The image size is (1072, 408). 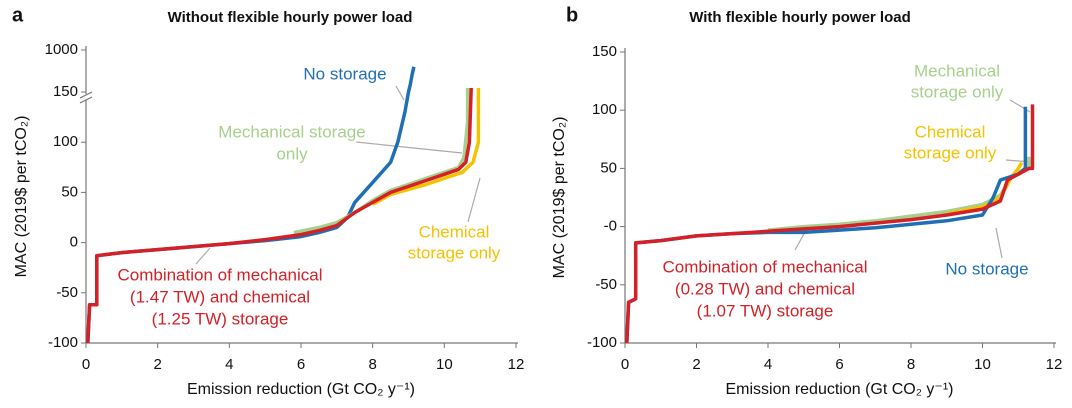 I want to click on panel-label: b, so click(x=572, y=15).